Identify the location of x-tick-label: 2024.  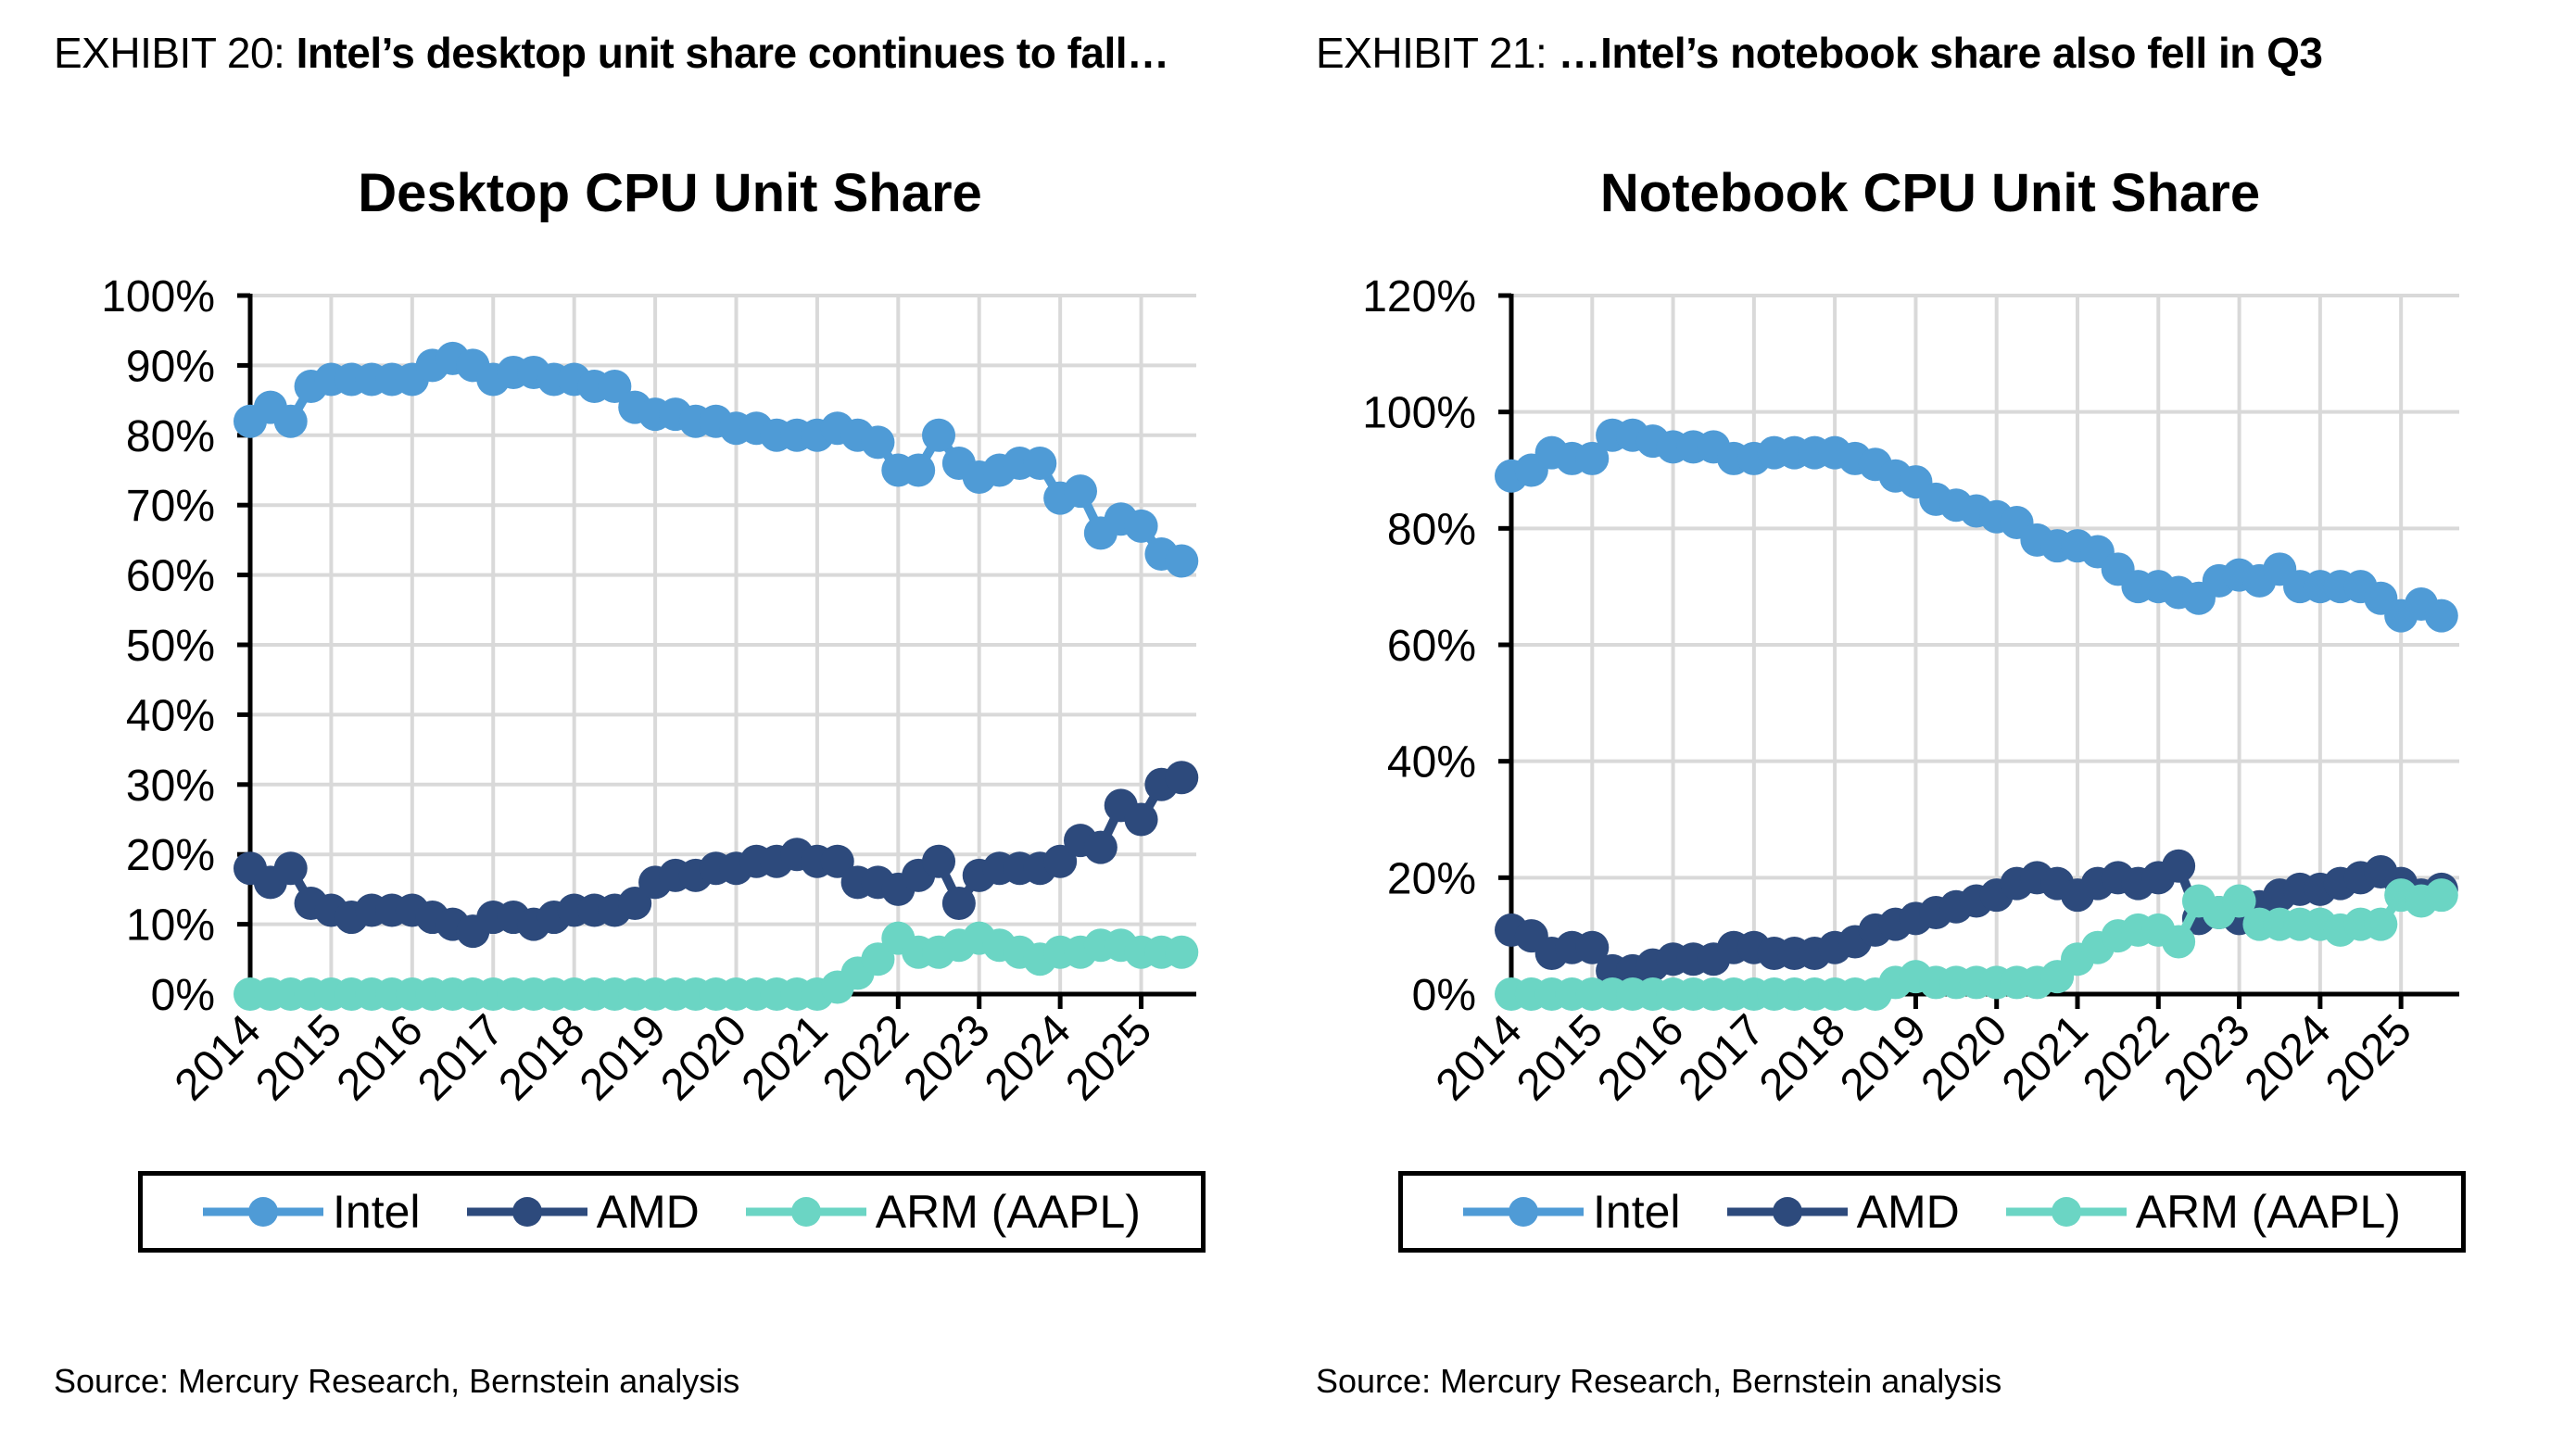
(1028, 1057).